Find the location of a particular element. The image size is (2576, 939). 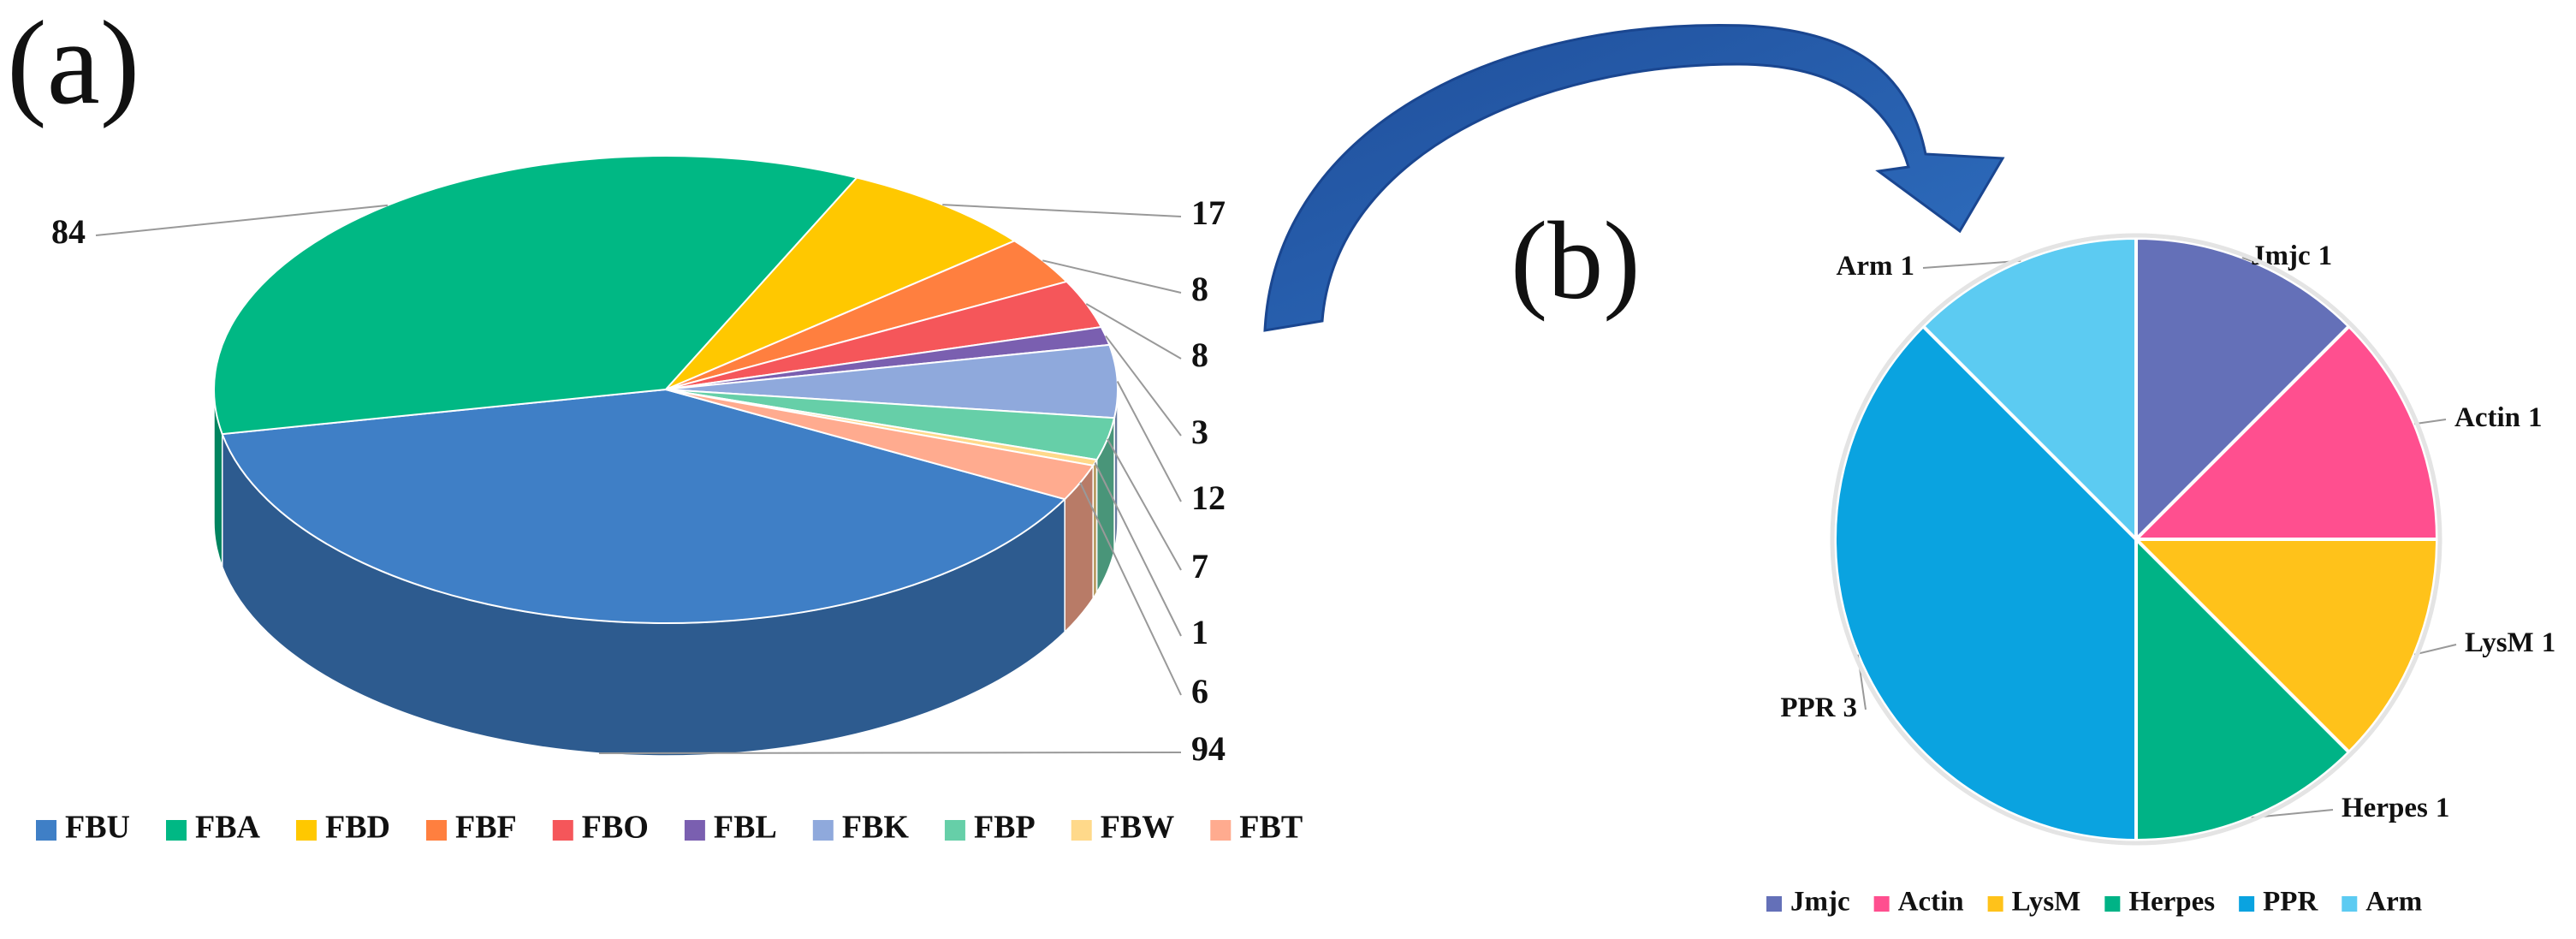

legend-label: FBK is located at coordinates (876, 828).